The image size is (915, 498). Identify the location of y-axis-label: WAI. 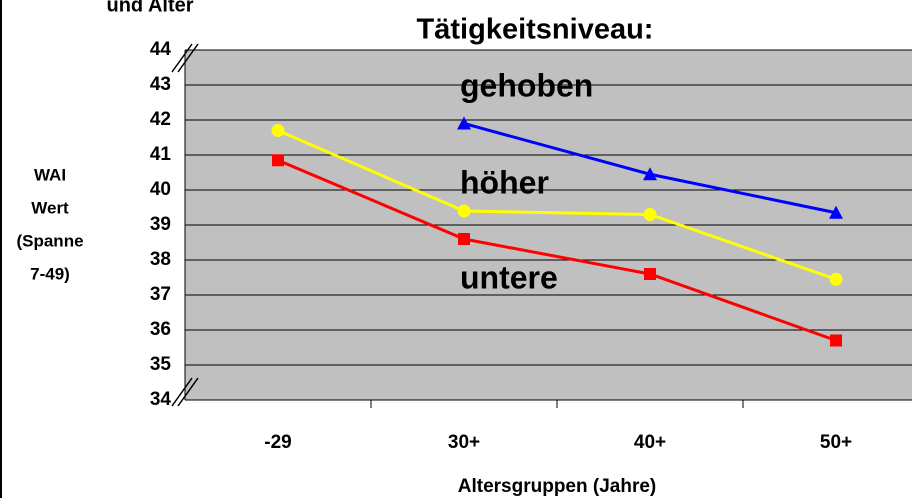
(50, 174).